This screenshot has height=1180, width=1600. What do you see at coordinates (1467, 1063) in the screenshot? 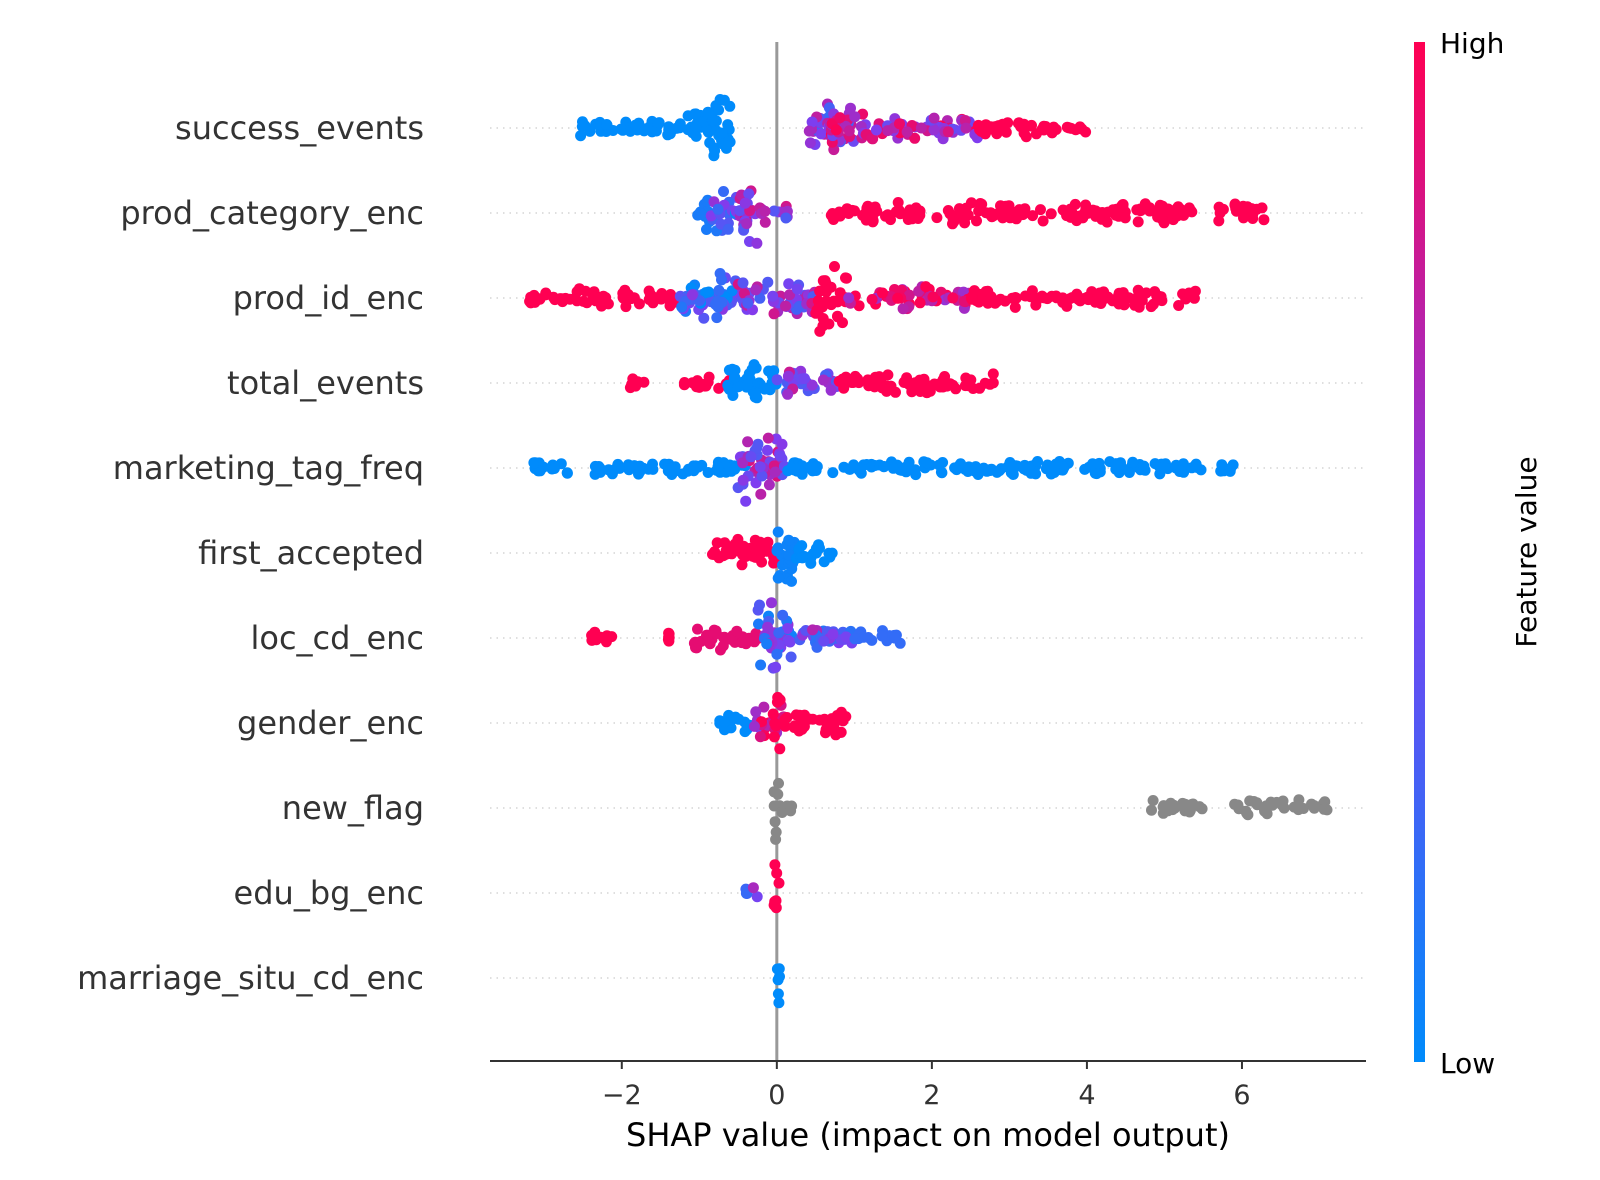
I see `colorbar-low-label: Low` at bounding box center [1467, 1063].